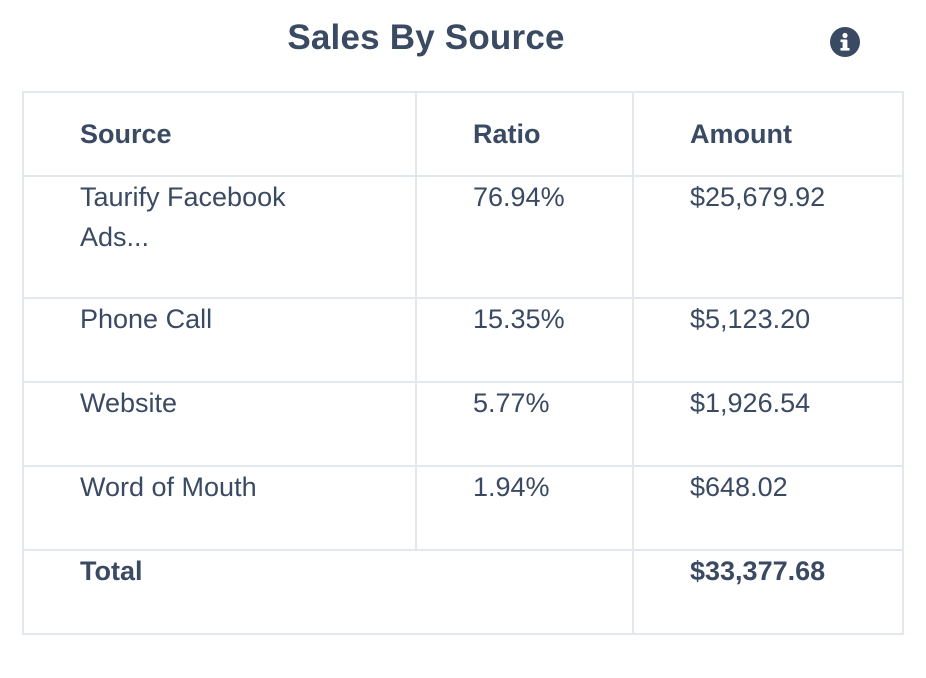 This screenshot has width=926, height=678. I want to click on amount-cell: $648.02, so click(768, 508).